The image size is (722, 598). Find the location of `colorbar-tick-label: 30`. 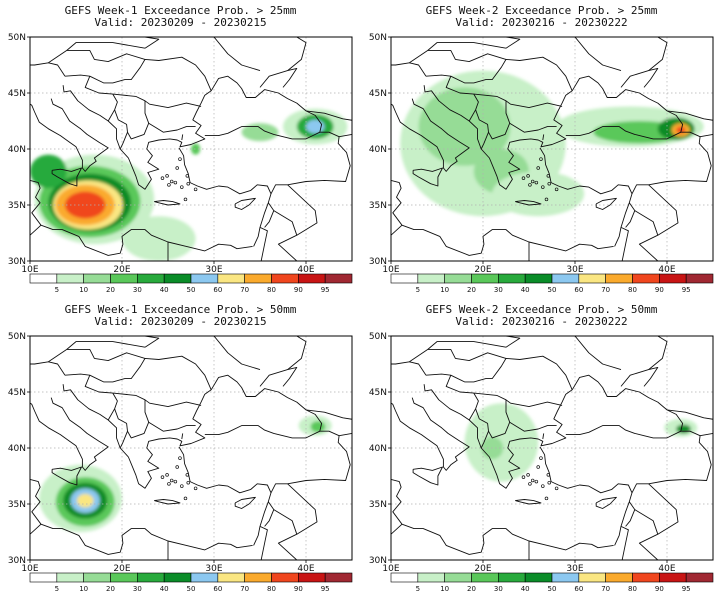

colorbar-tick-label: 30 is located at coordinates (137, 589).